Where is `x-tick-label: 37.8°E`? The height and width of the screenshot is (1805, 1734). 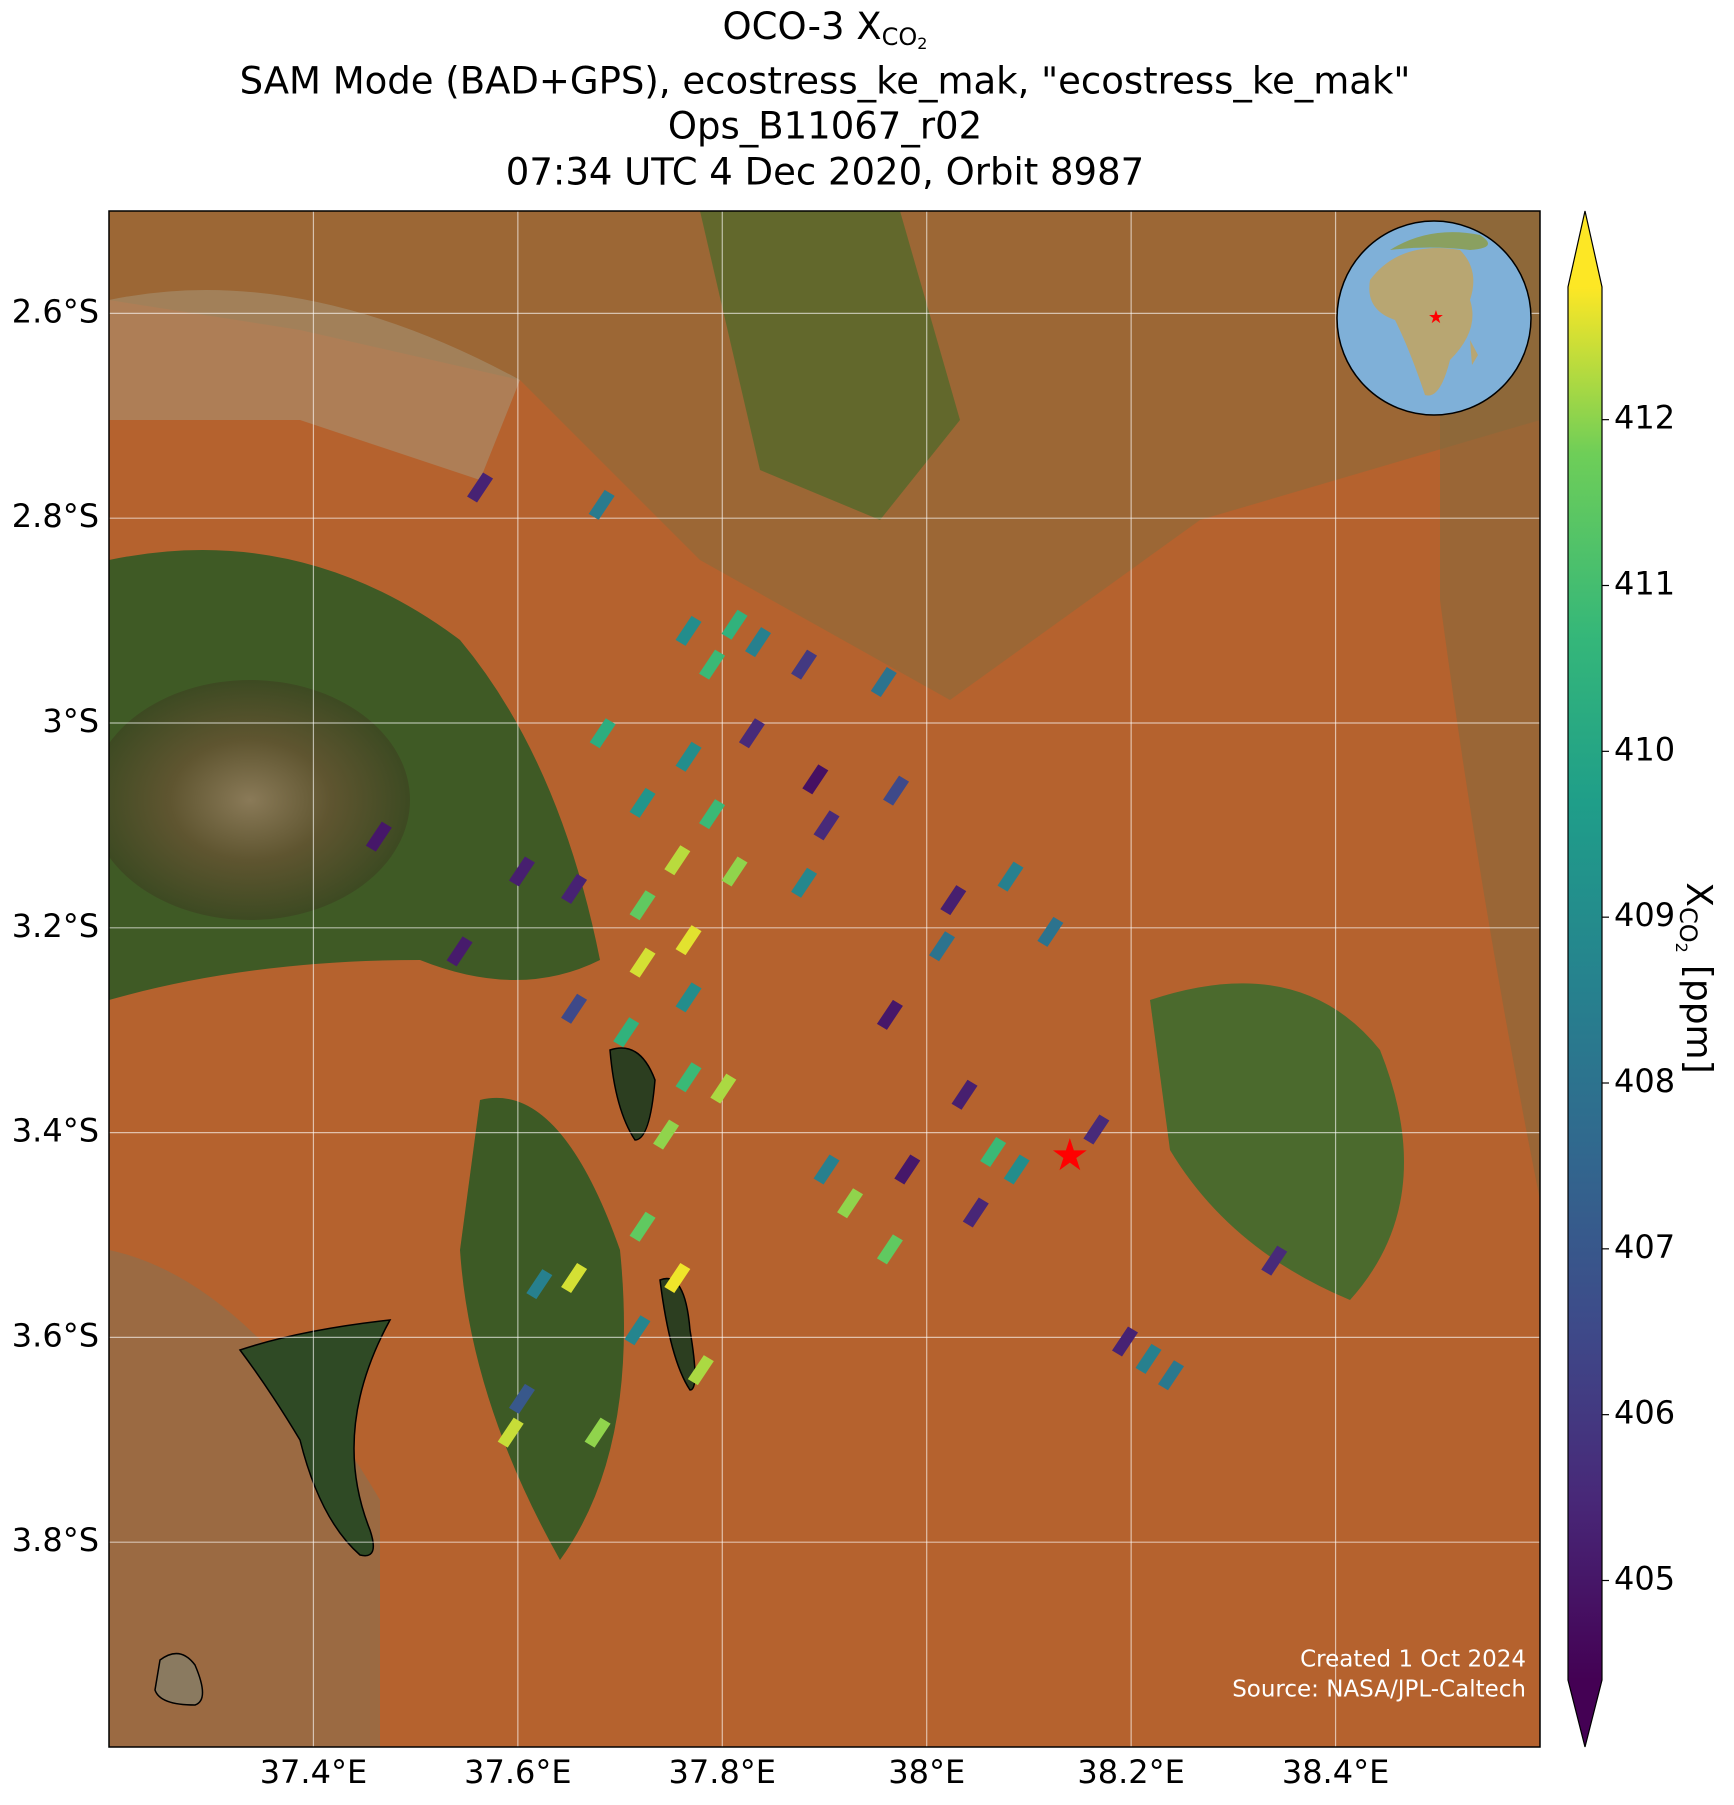
x-tick-label: 37.8°E is located at coordinates (722, 1772).